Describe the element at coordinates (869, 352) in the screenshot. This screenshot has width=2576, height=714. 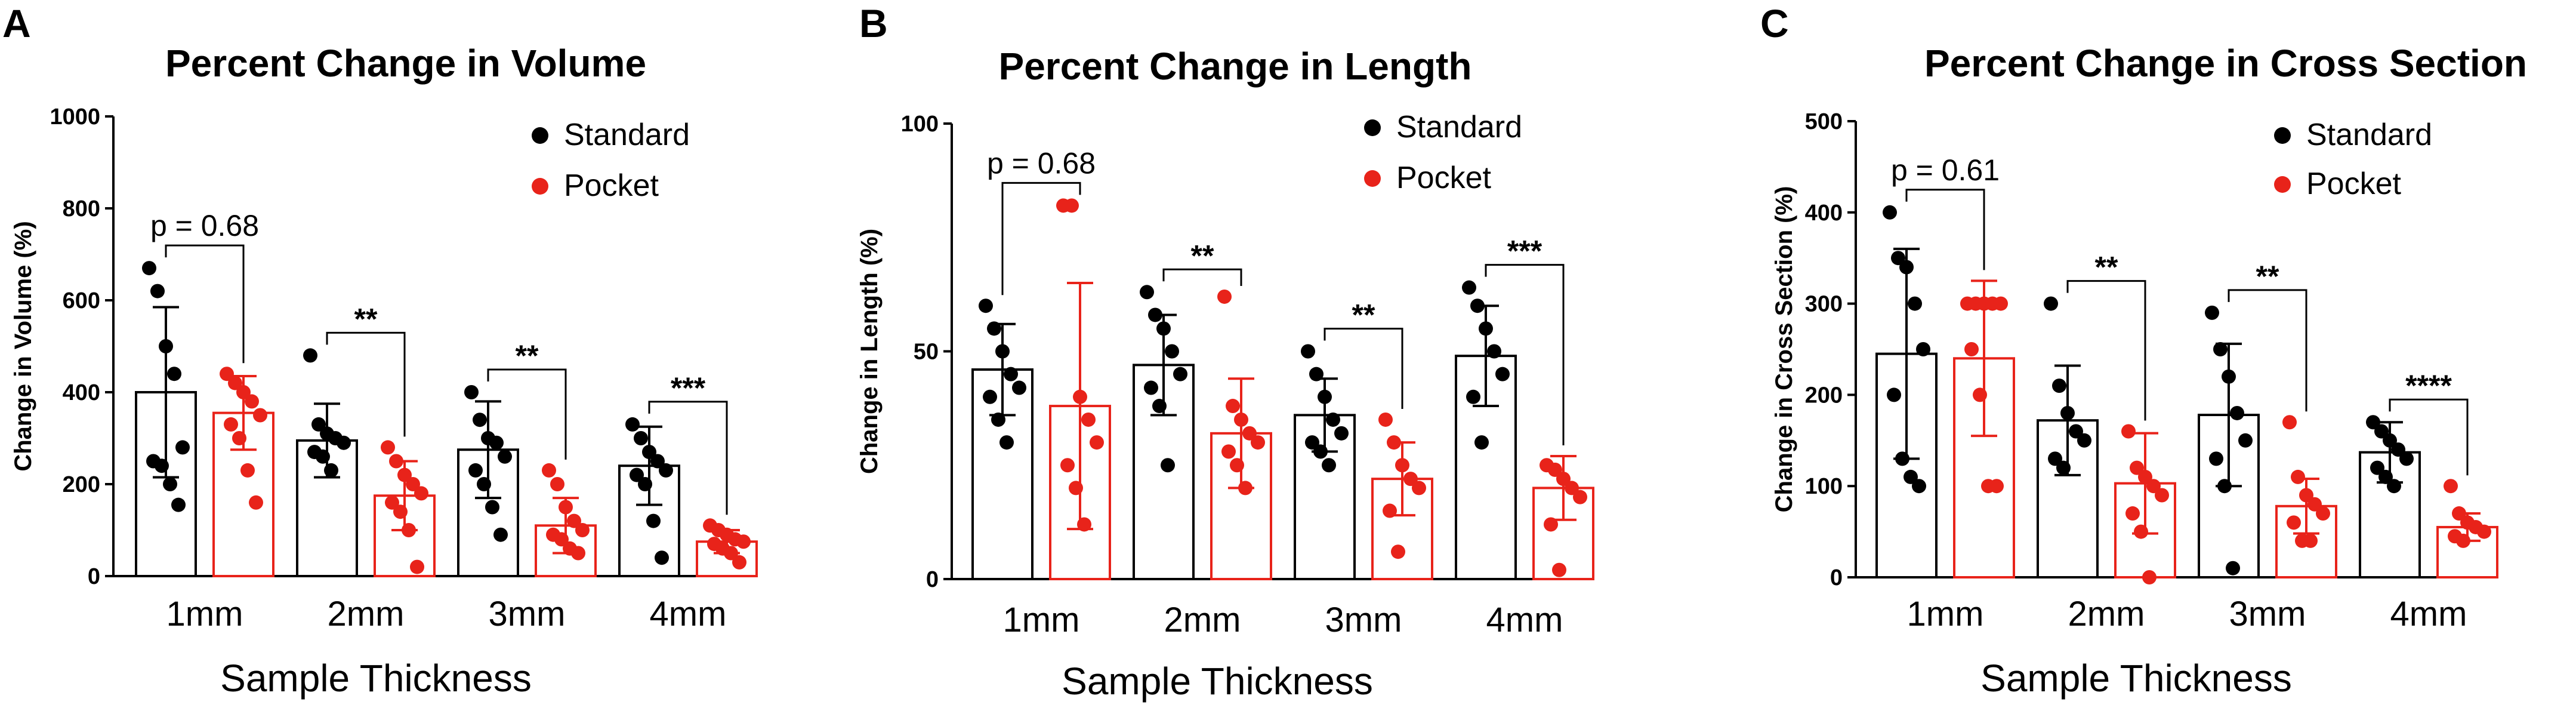
I see `y-axis-label: Change in Length (%)` at that location.